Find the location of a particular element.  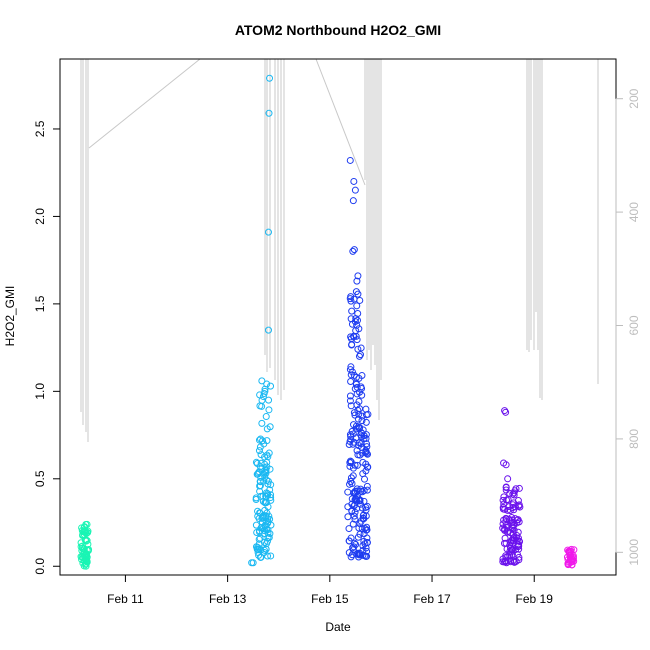

pressure-trace-line is located at coordinates (340, 122).